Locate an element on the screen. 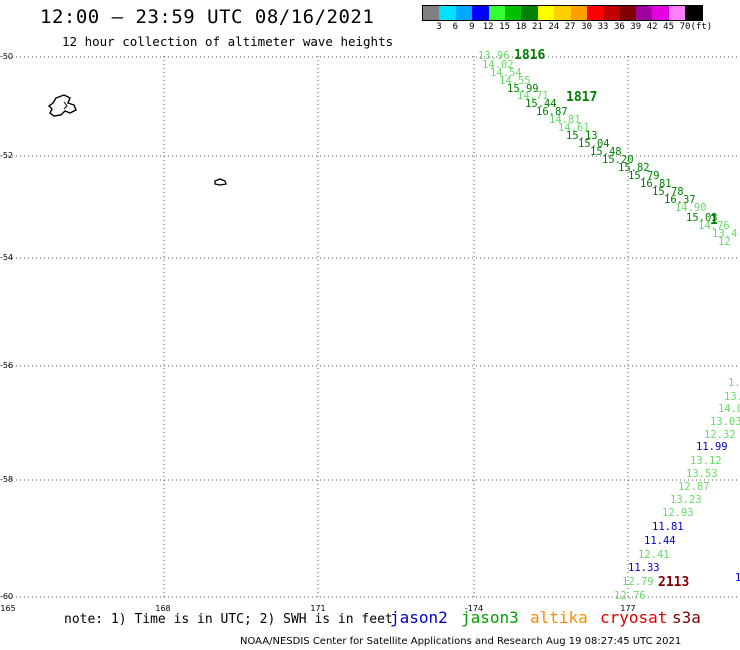 The height and width of the screenshot is (650, 740). colorbar-label: 24 is located at coordinates (554, 27).